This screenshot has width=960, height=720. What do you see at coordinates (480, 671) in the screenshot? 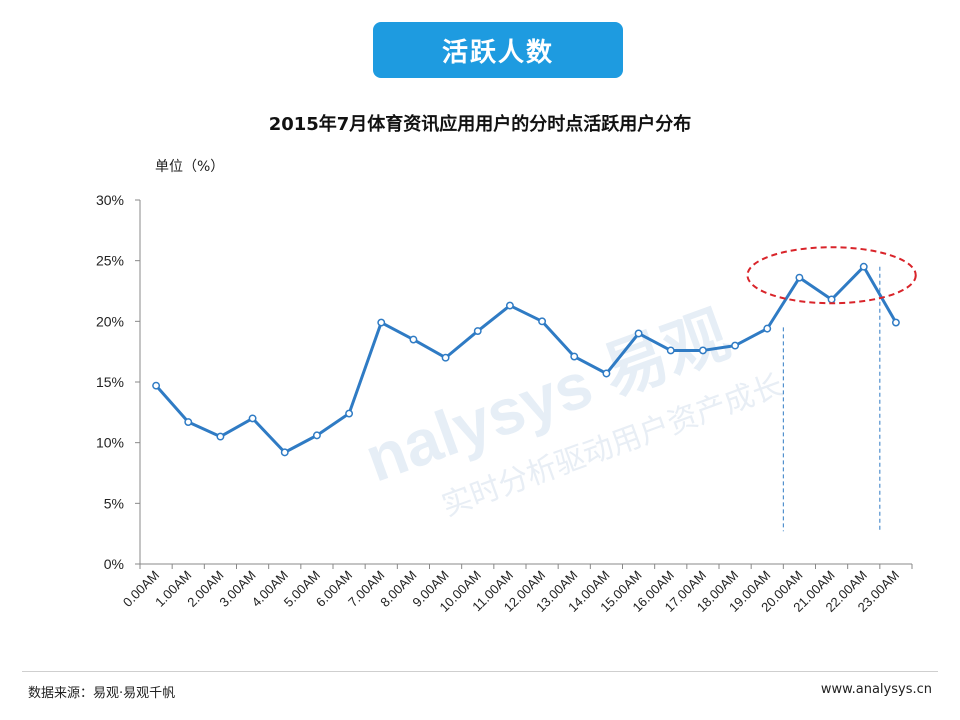
I see `footer-divider` at bounding box center [480, 671].